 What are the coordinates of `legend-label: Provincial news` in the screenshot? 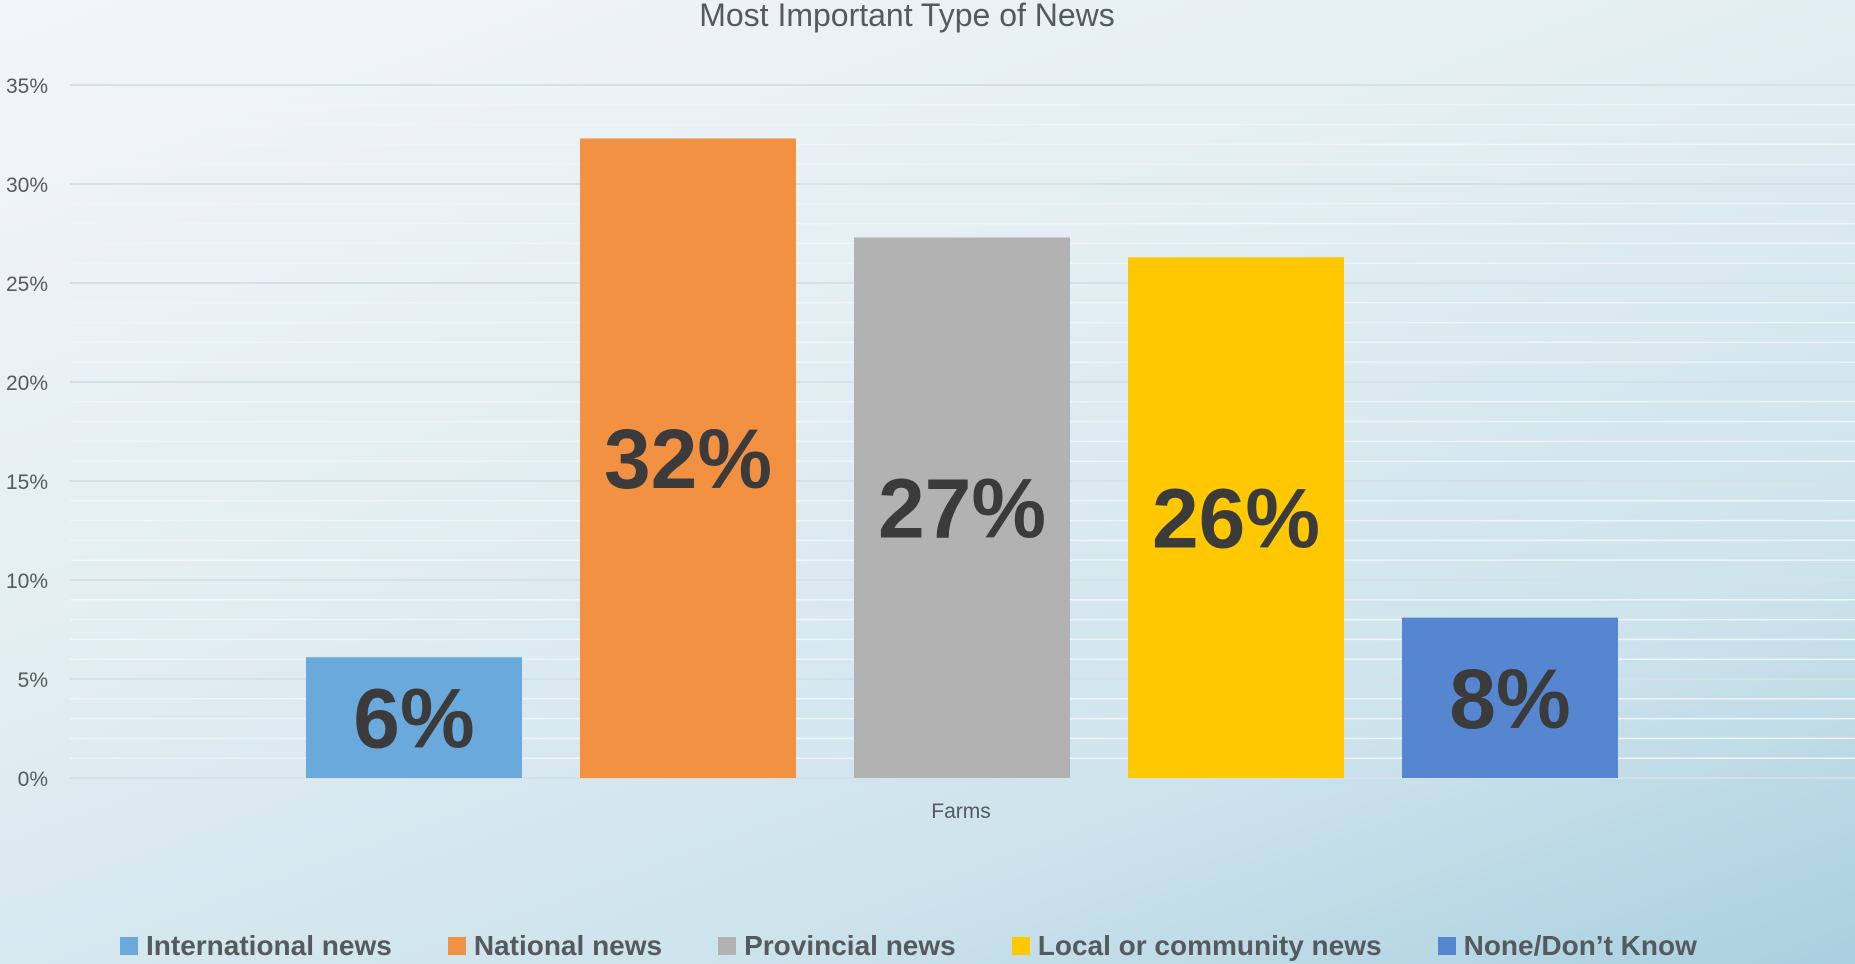 It's located at (850, 945).